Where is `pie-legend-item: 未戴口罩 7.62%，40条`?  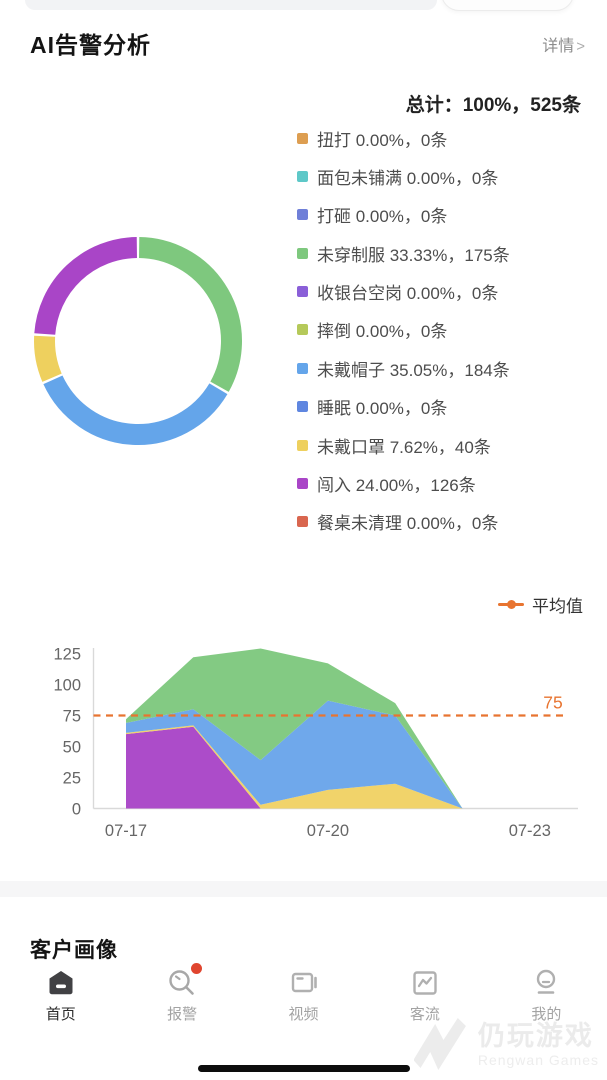 pie-legend-item: 未戴口罩 7.62%，40条 is located at coordinates (403, 445).